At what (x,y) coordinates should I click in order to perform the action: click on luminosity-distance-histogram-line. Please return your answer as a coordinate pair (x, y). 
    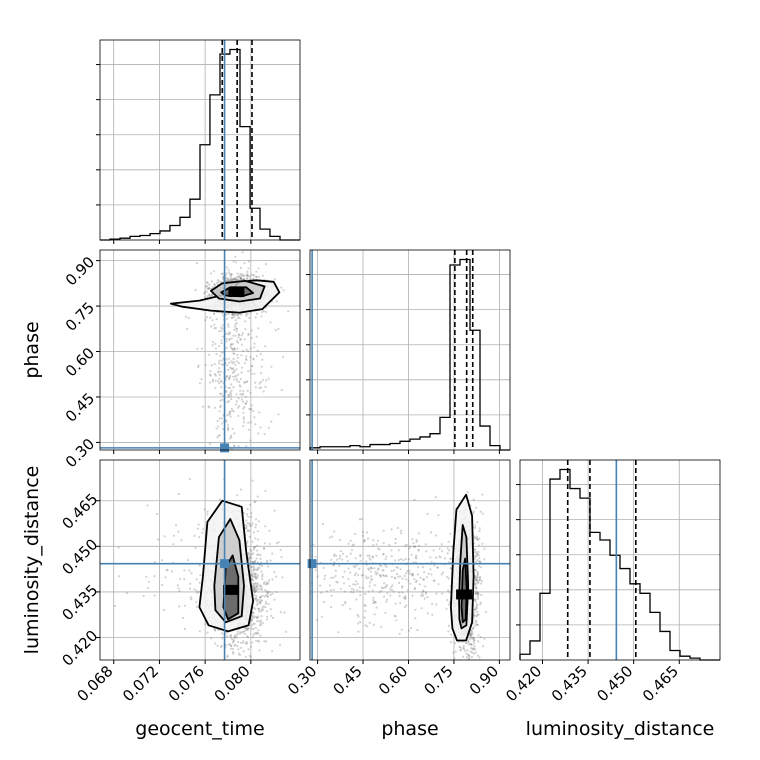
    Looking at the image, I should click on (619, 564).